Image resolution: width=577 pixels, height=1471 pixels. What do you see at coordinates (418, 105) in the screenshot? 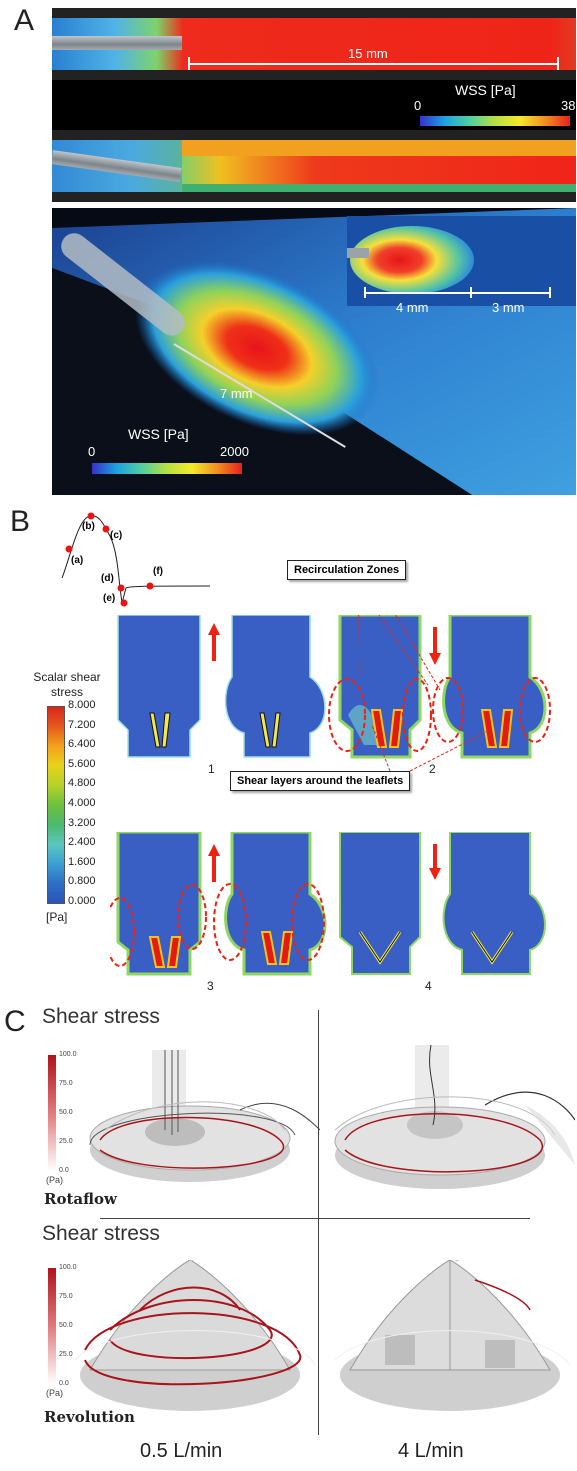
I see `wss-colorbar-top-min: 0` at bounding box center [418, 105].